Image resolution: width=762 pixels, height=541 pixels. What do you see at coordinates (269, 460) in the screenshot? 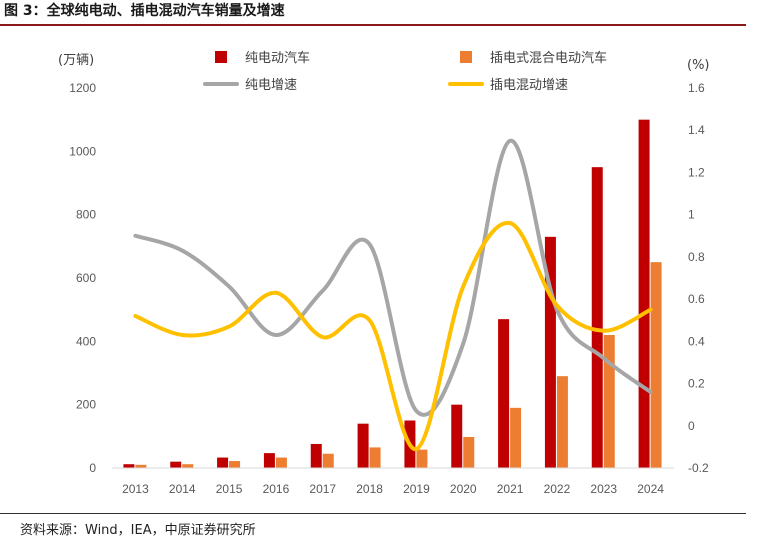
I see `bar-bev-2016` at bounding box center [269, 460].